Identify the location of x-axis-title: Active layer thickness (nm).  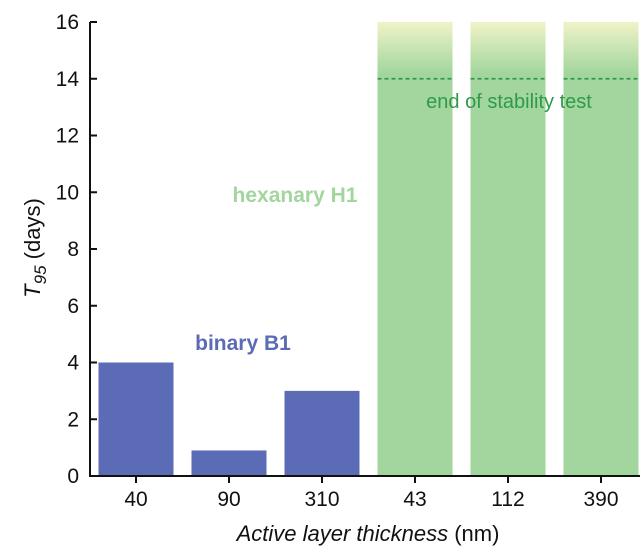
(367, 533).